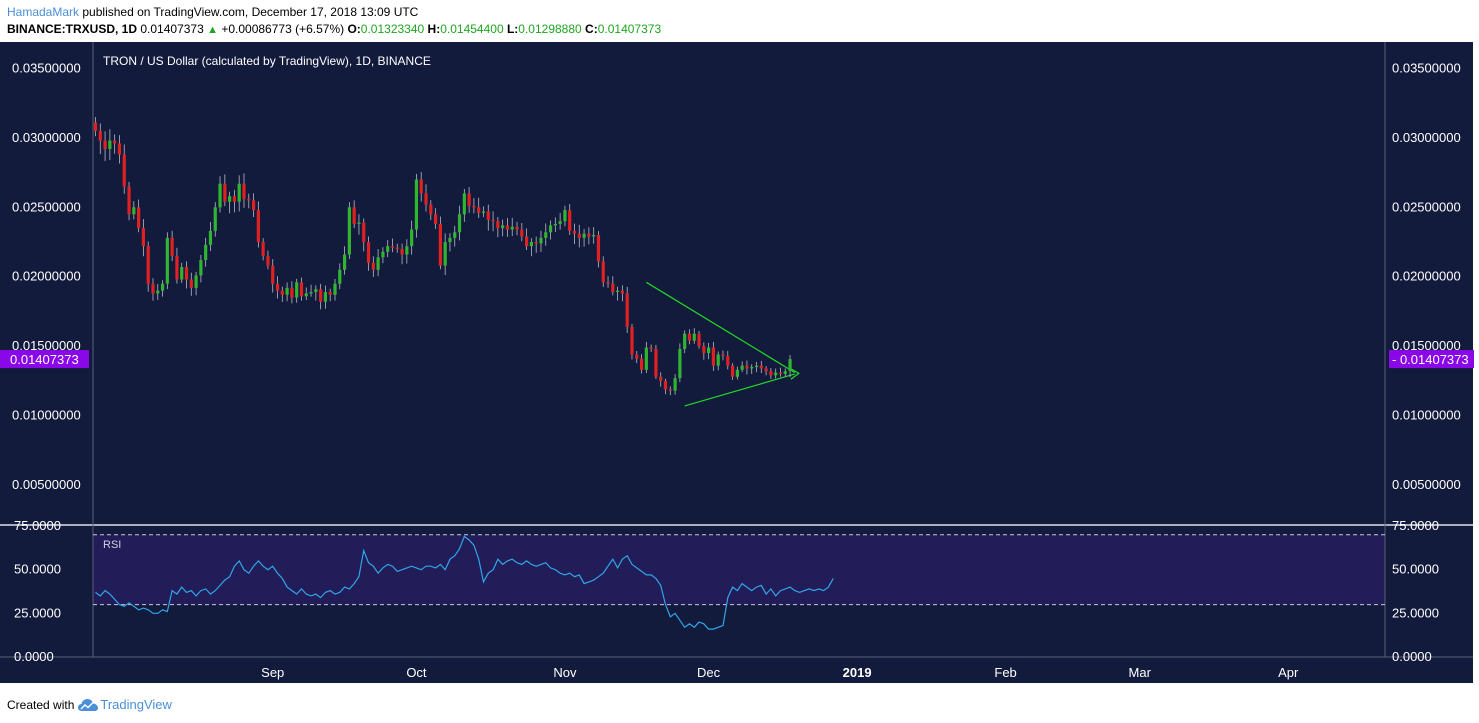 Image resolution: width=1479 pixels, height=723 pixels. What do you see at coordinates (34, 656) in the screenshot?
I see `rsi-tick-left: 0.0000` at bounding box center [34, 656].